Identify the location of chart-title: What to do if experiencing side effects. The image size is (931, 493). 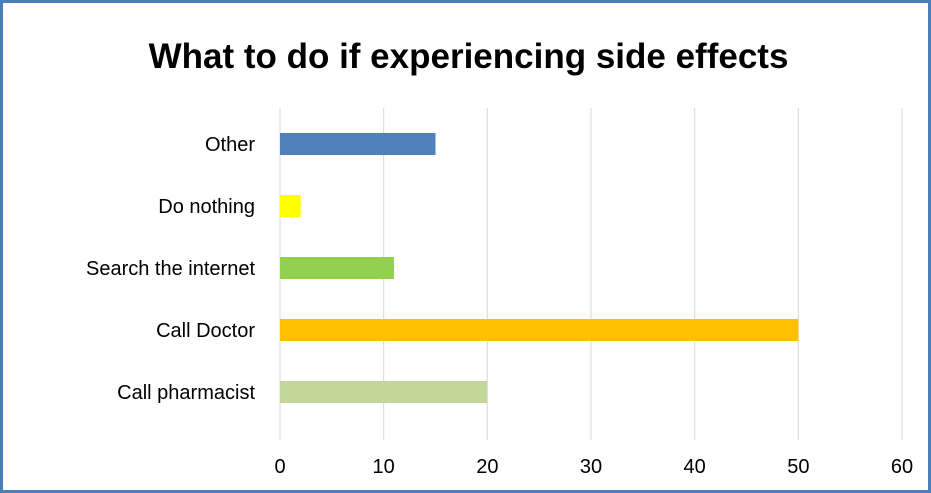
(468, 56).